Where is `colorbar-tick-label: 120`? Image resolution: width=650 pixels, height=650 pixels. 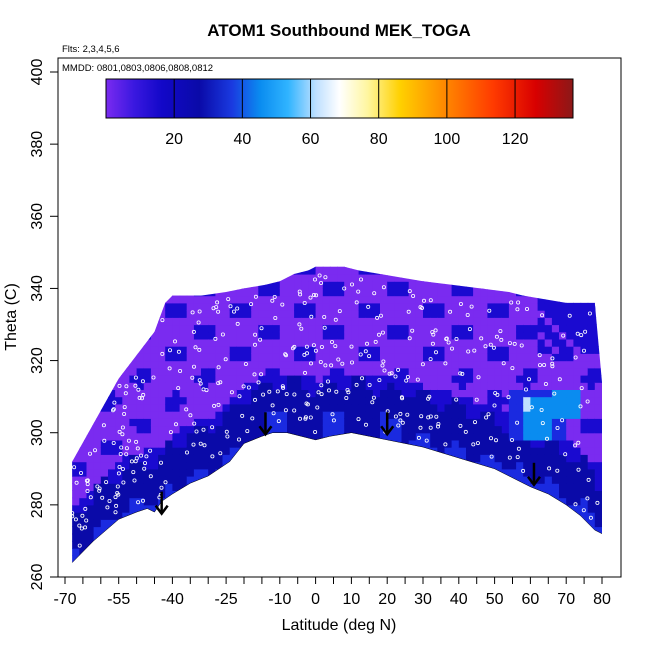 colorbar-tick-label: 120 is located at coordinates (515, 139).